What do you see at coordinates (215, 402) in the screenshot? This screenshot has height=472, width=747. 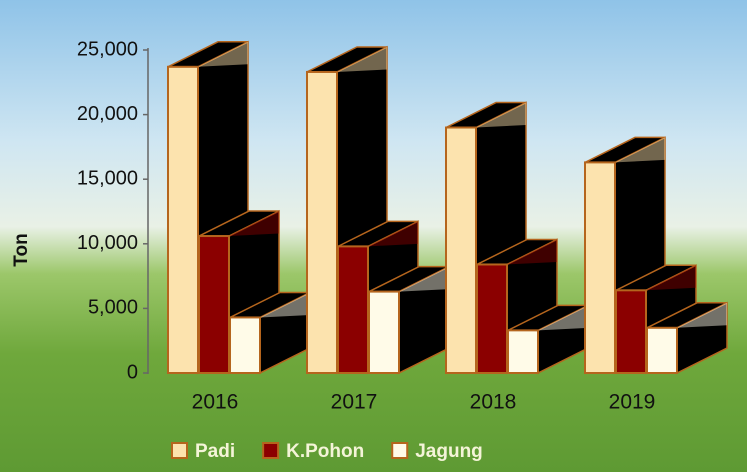 I see `x-tick-label: 2016` at bounding box center [215, 402].